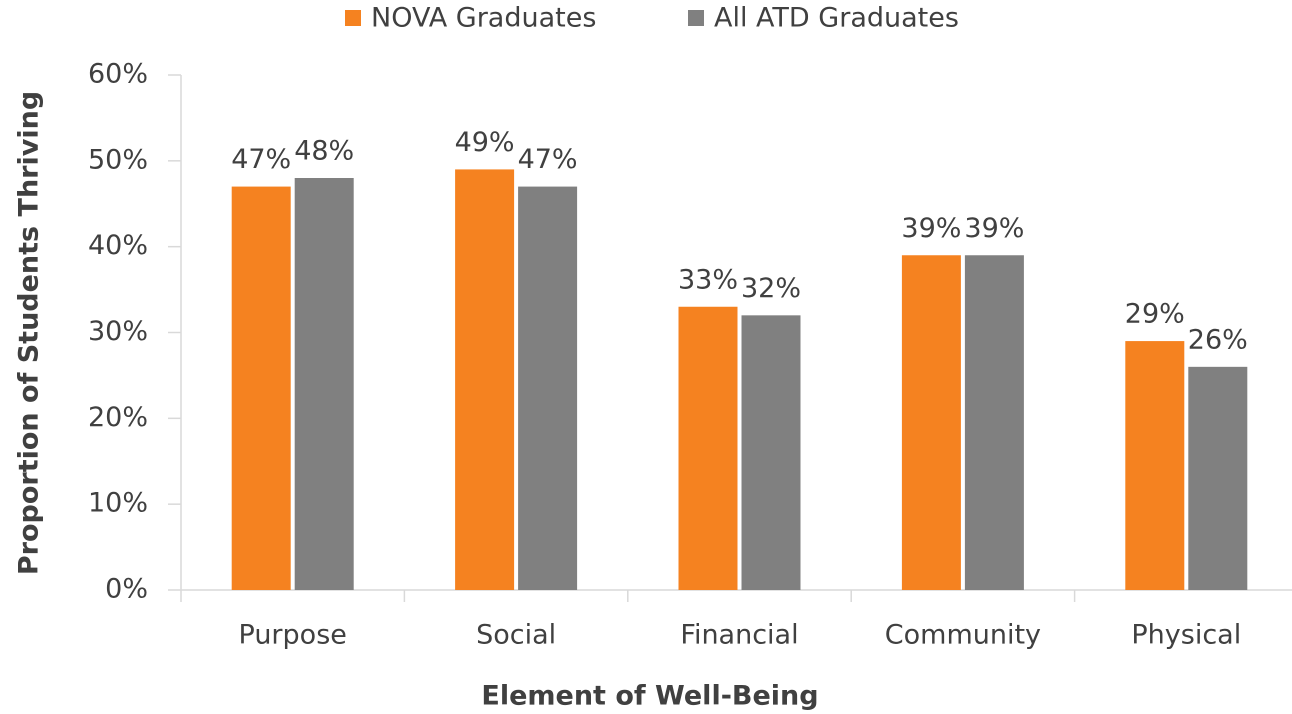 Image resolution: width=1292 pixels, height=714 pixels. I want to click on x-tick-label: Financial, so click(739, 635).